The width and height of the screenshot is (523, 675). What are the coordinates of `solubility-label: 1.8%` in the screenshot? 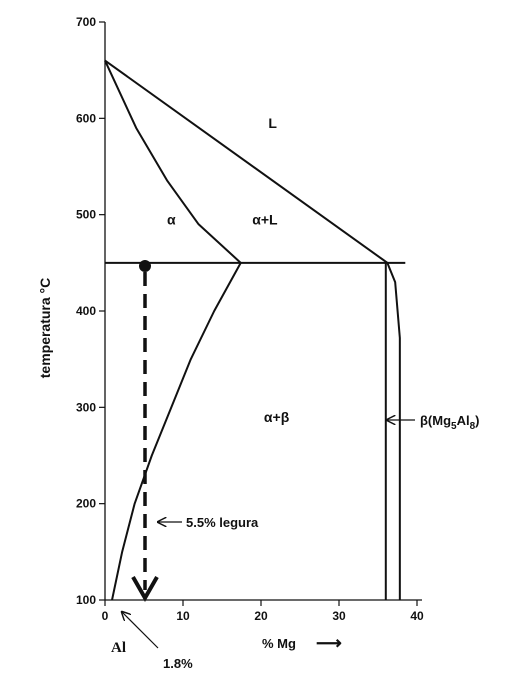 It's located at (178, 663).